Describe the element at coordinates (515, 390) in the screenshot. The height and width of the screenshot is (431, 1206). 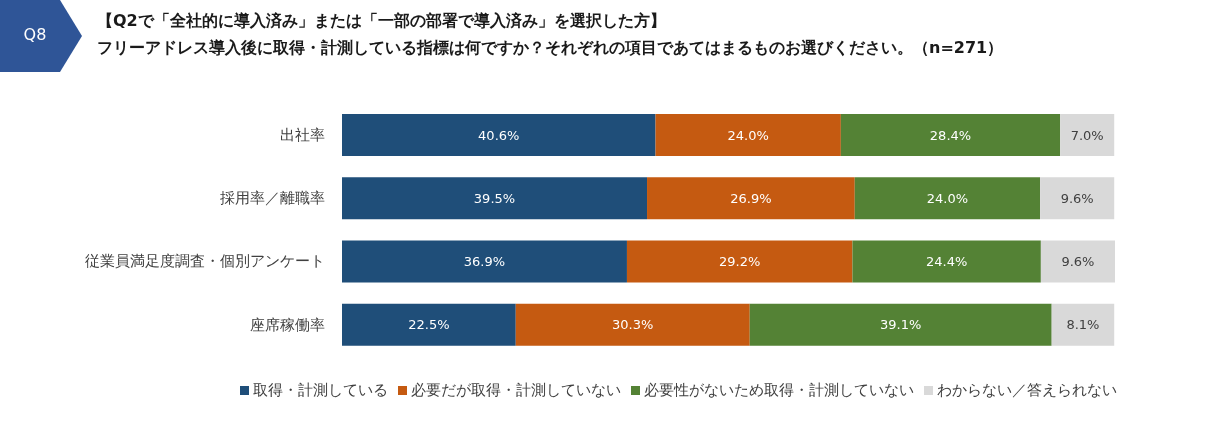
I see `legend-label: 必要だが取得・計測していない` at that location.